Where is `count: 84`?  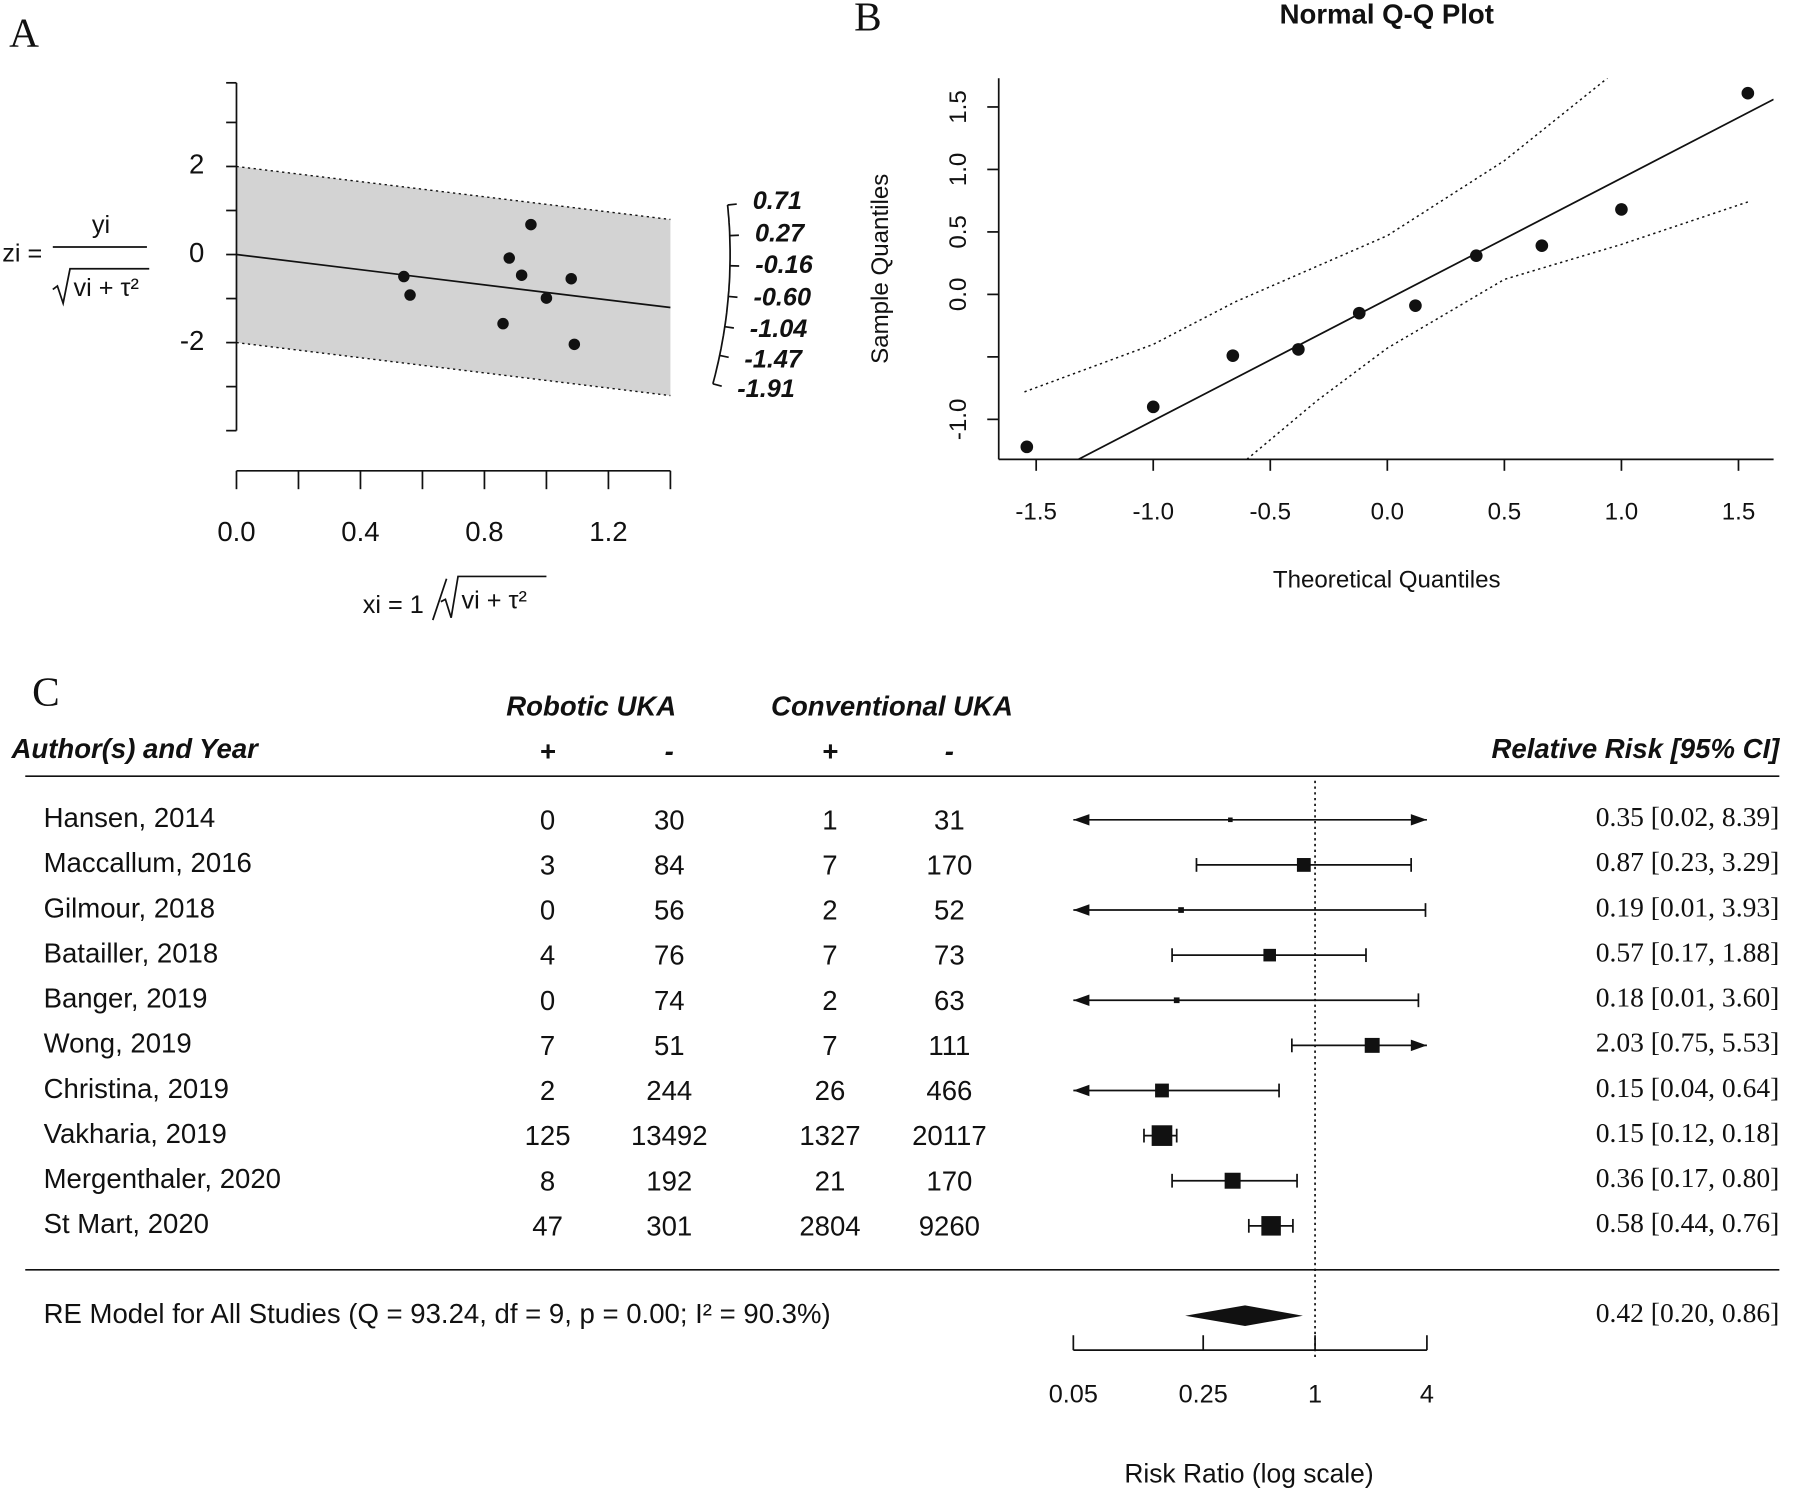
count: 84 is located at coordinates (669, 864).